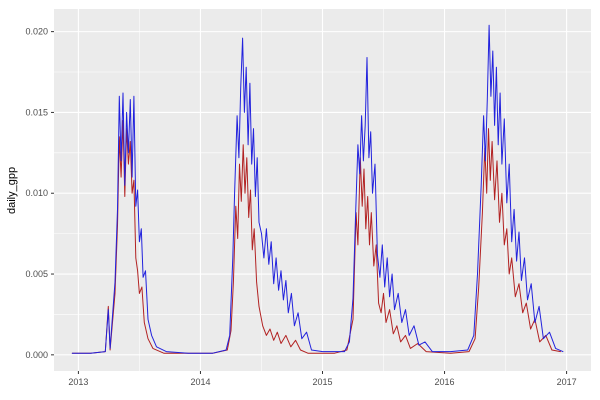 The image size is (600, 400). Describe the element at coordinates (567, 382) in the screenshot. I see `x-tick-label: 2017` at that location.